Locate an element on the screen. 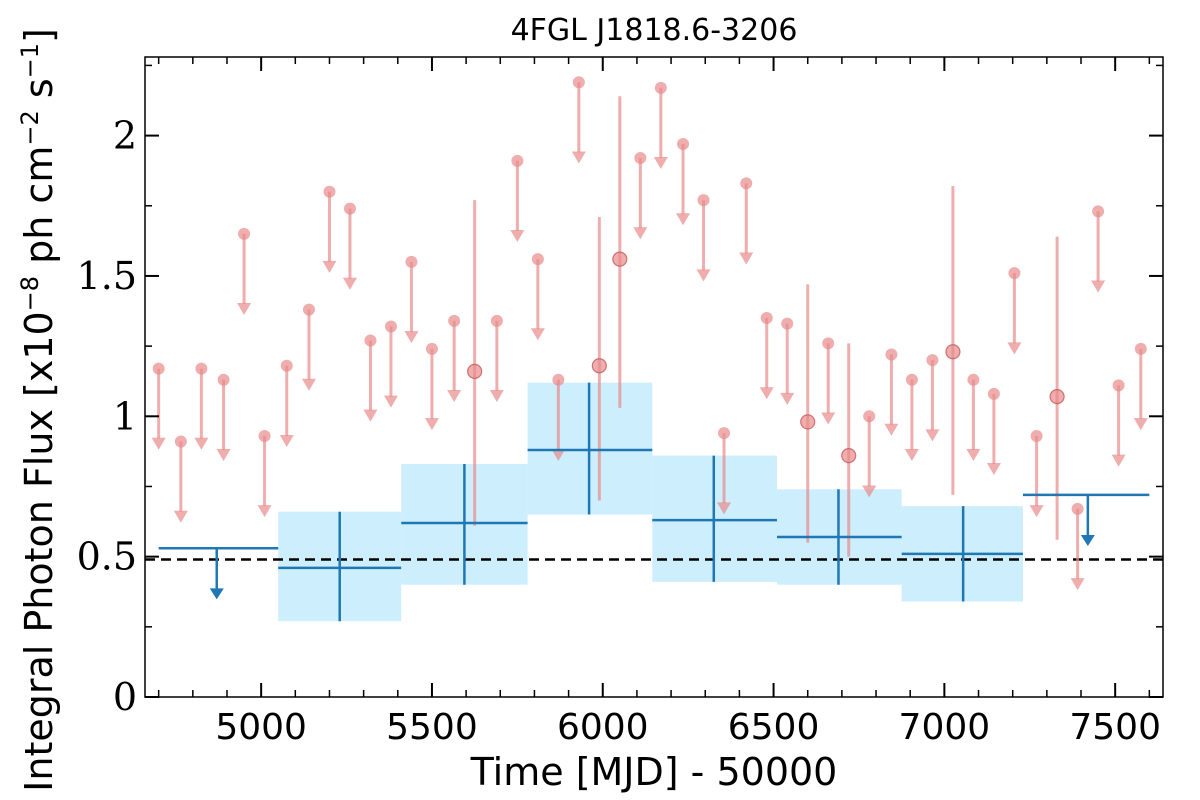  y-tick-label: 1 is located at coordinates (125, 416).